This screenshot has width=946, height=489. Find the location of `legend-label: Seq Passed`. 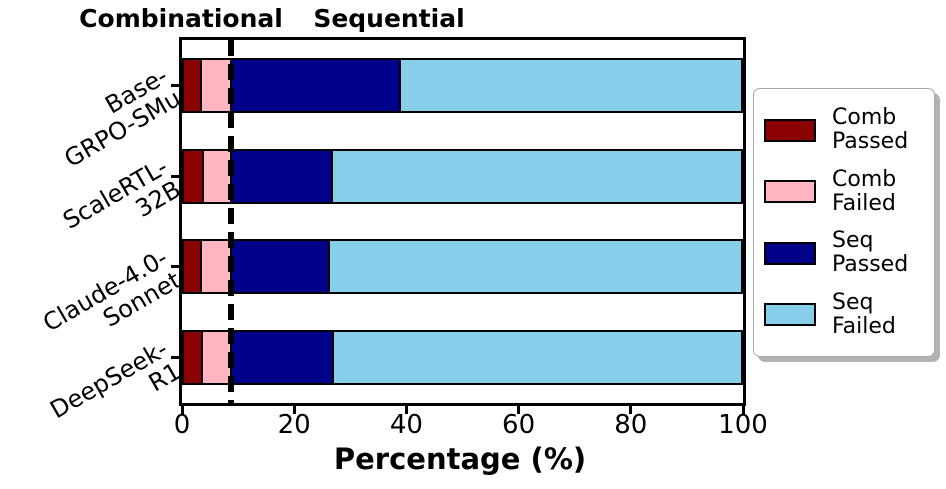

legend-label: Seq Passed is located at coordinates (870, 253).